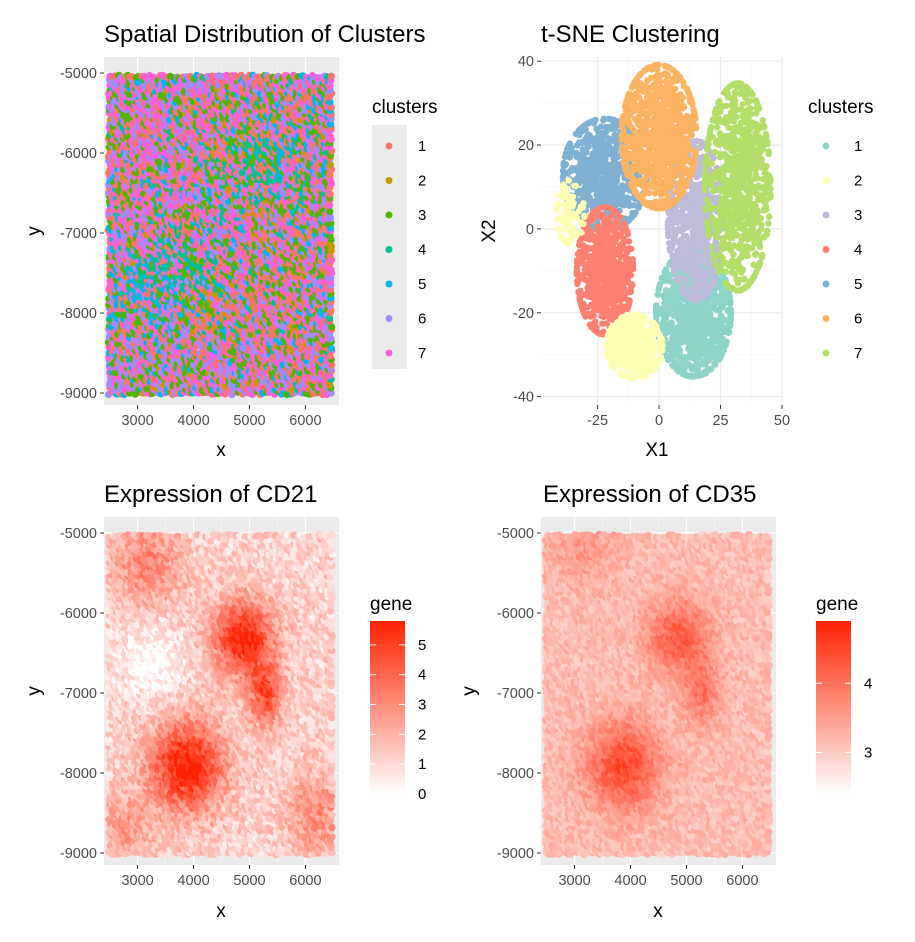 This screenshot has width=915, height=942. What do you see at coordinates (220, 235) in the screenshot?
I see `scatter-points` at bounding box center [220, 235].